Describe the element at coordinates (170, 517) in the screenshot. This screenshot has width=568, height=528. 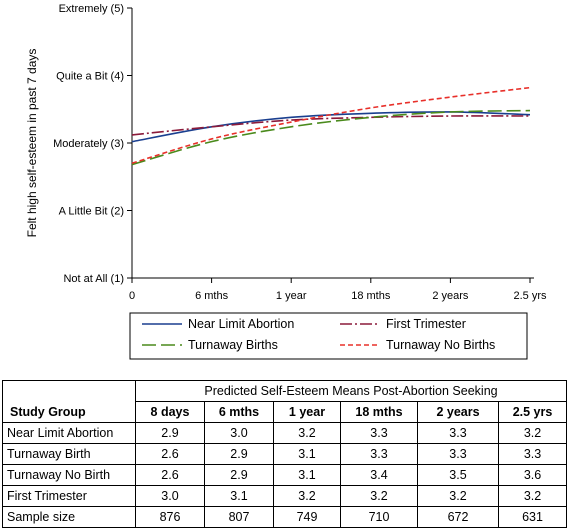
I see `table-cell: 876` at that location.